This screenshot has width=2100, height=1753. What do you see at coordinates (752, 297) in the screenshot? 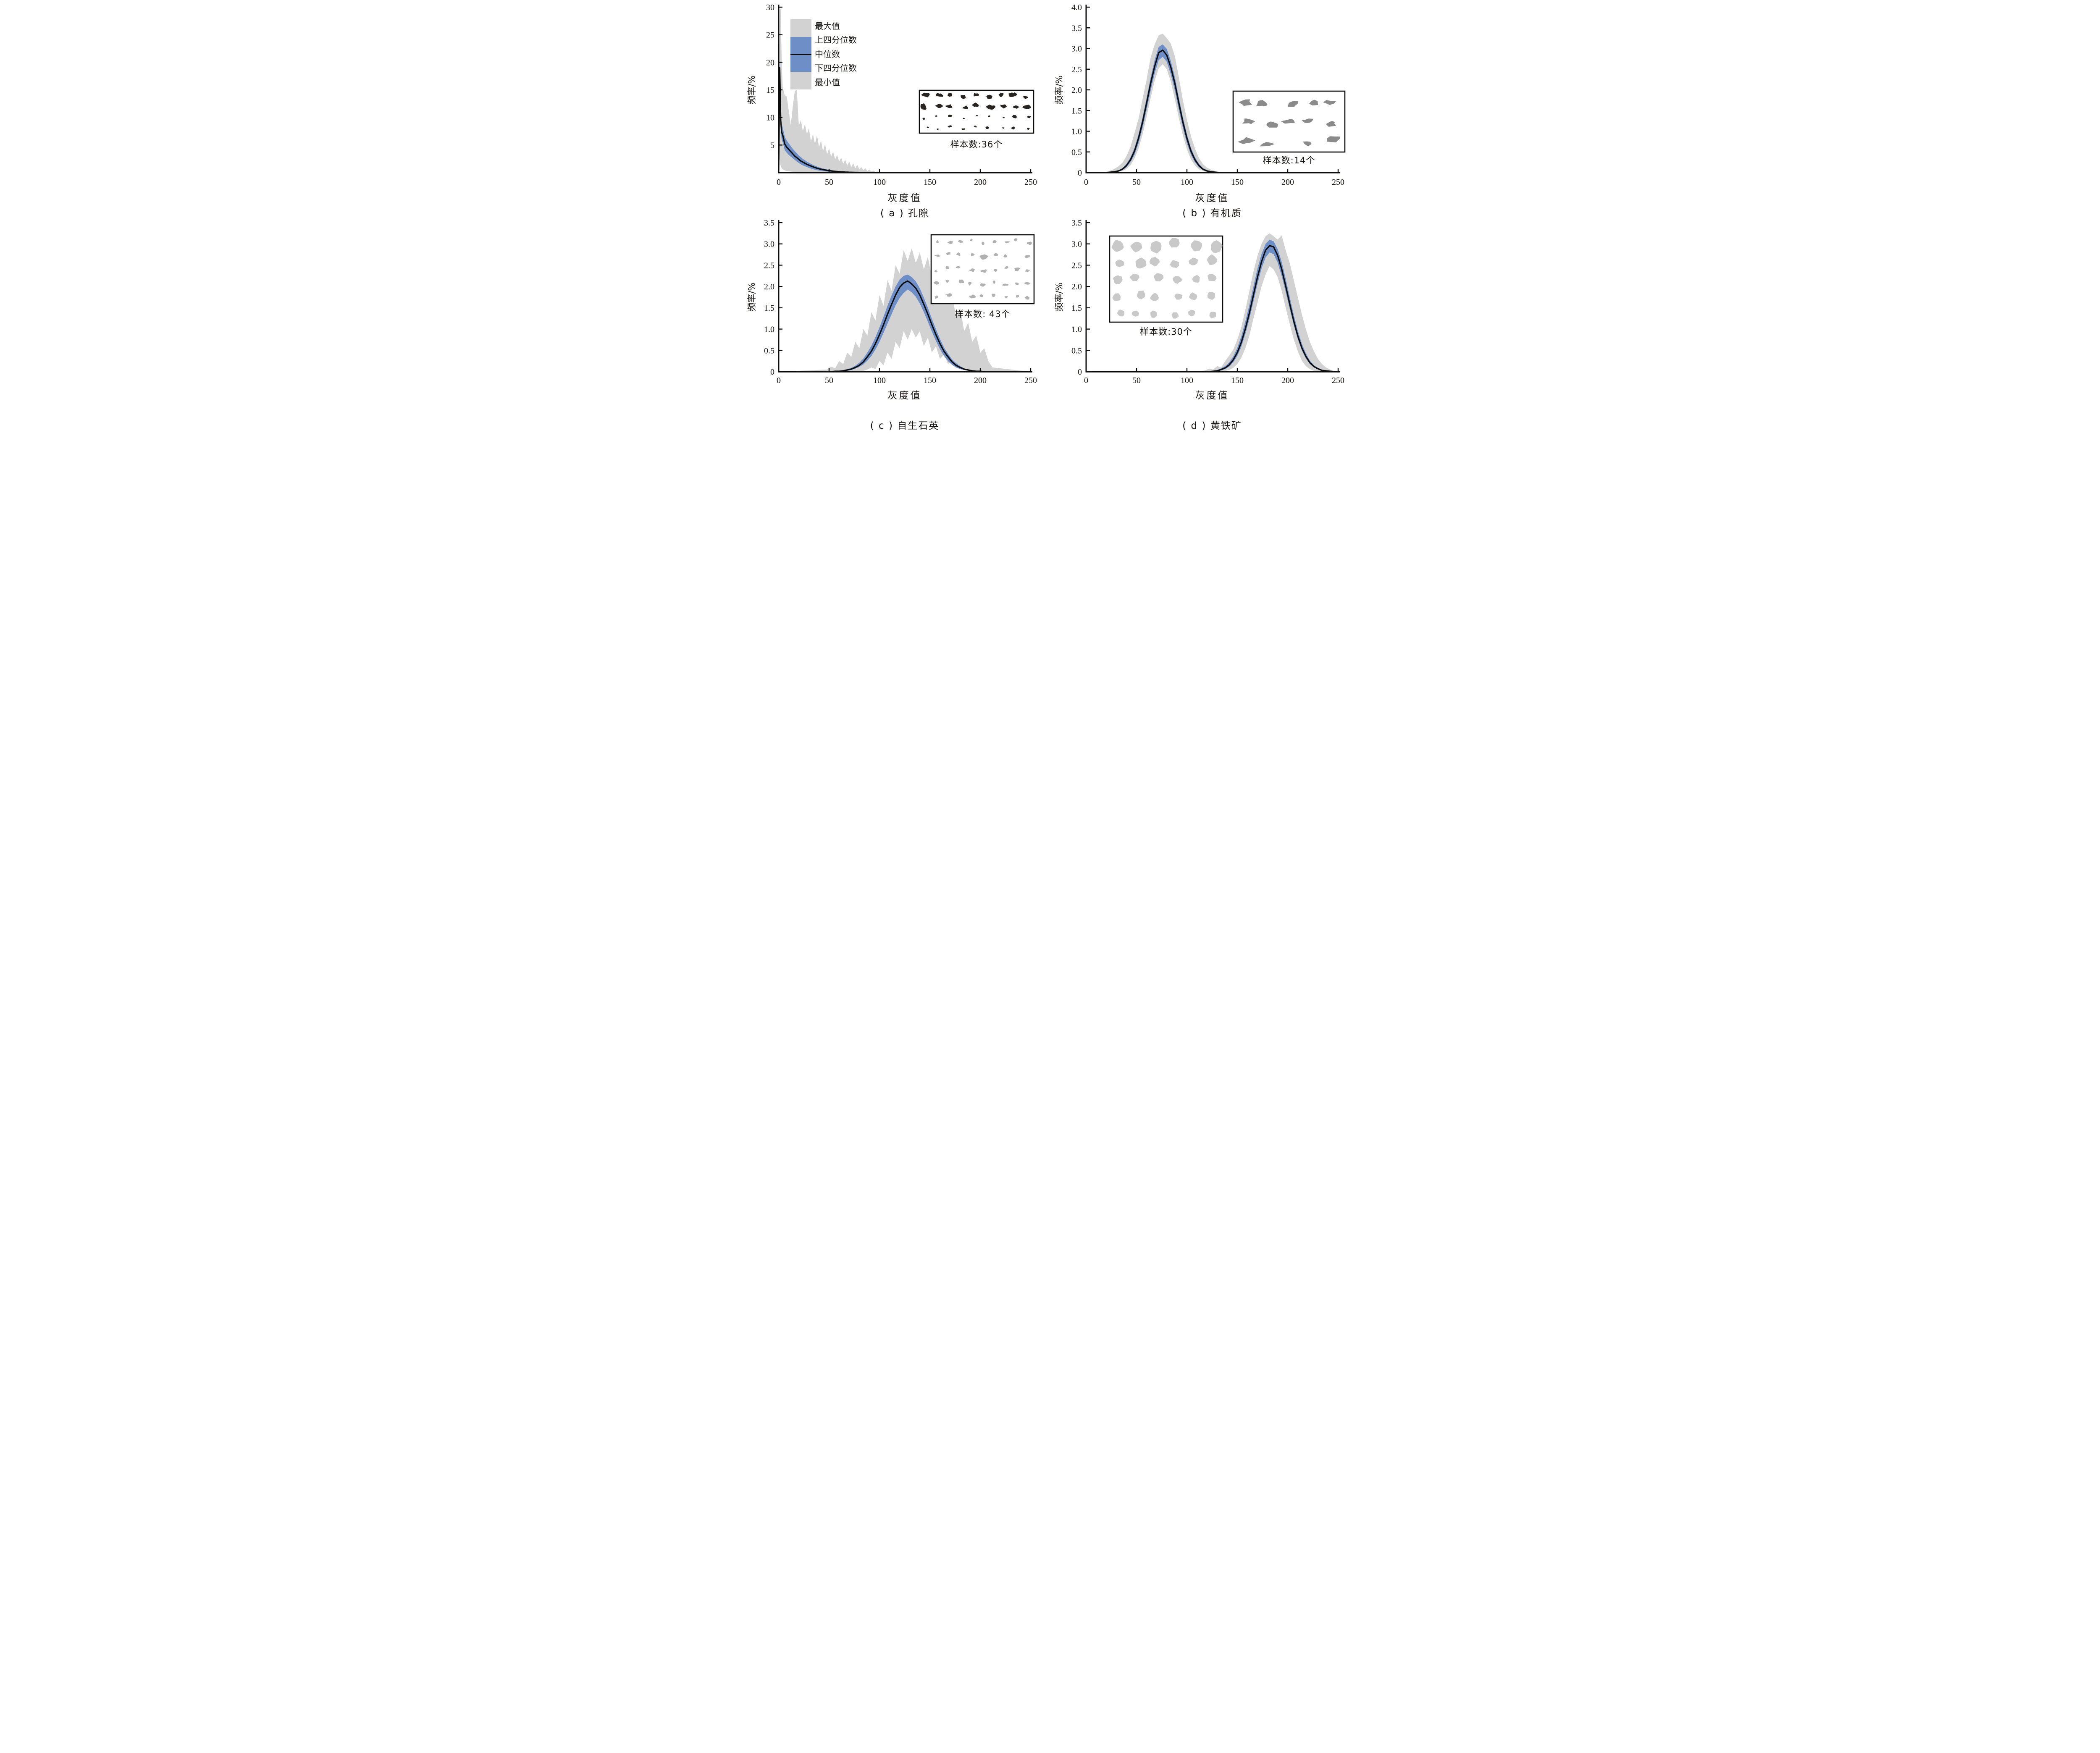
I see `y-axis-label: 频率/%` at bounding box center [752, 297].